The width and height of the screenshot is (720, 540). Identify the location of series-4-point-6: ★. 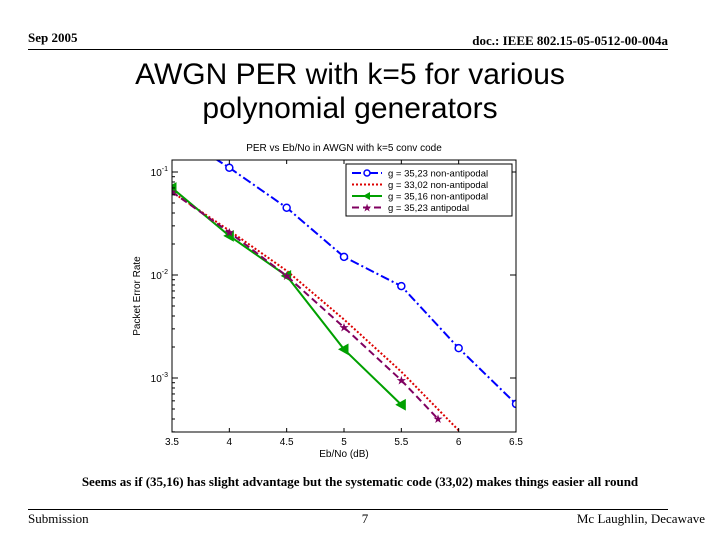
(438, 419).